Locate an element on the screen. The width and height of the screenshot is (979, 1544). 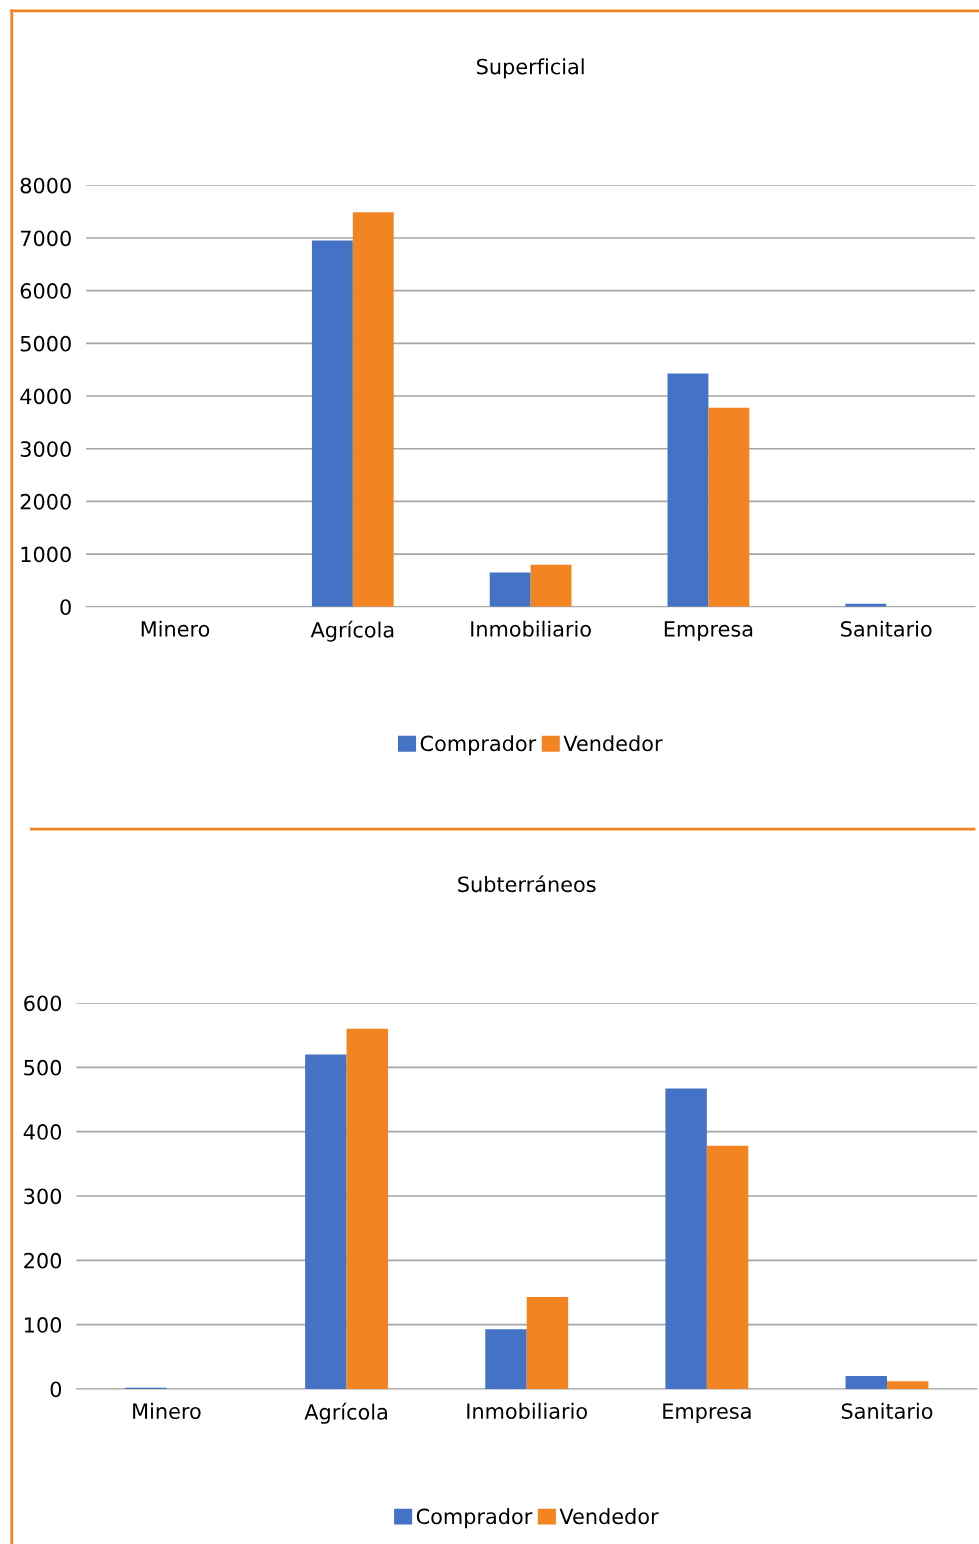
y-tick-label: 100 is located at coordinates (43, 1325).